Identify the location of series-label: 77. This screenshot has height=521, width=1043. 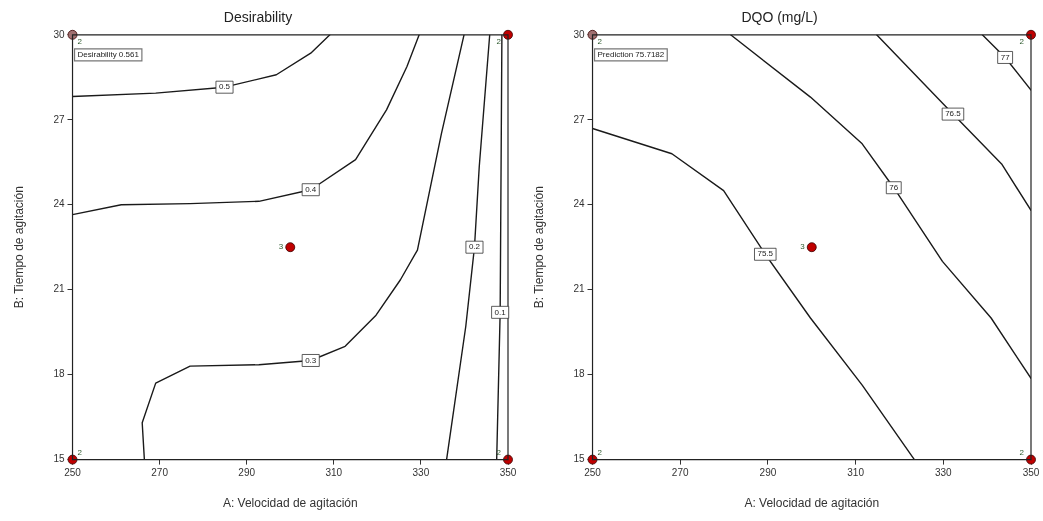
(1005, 57).